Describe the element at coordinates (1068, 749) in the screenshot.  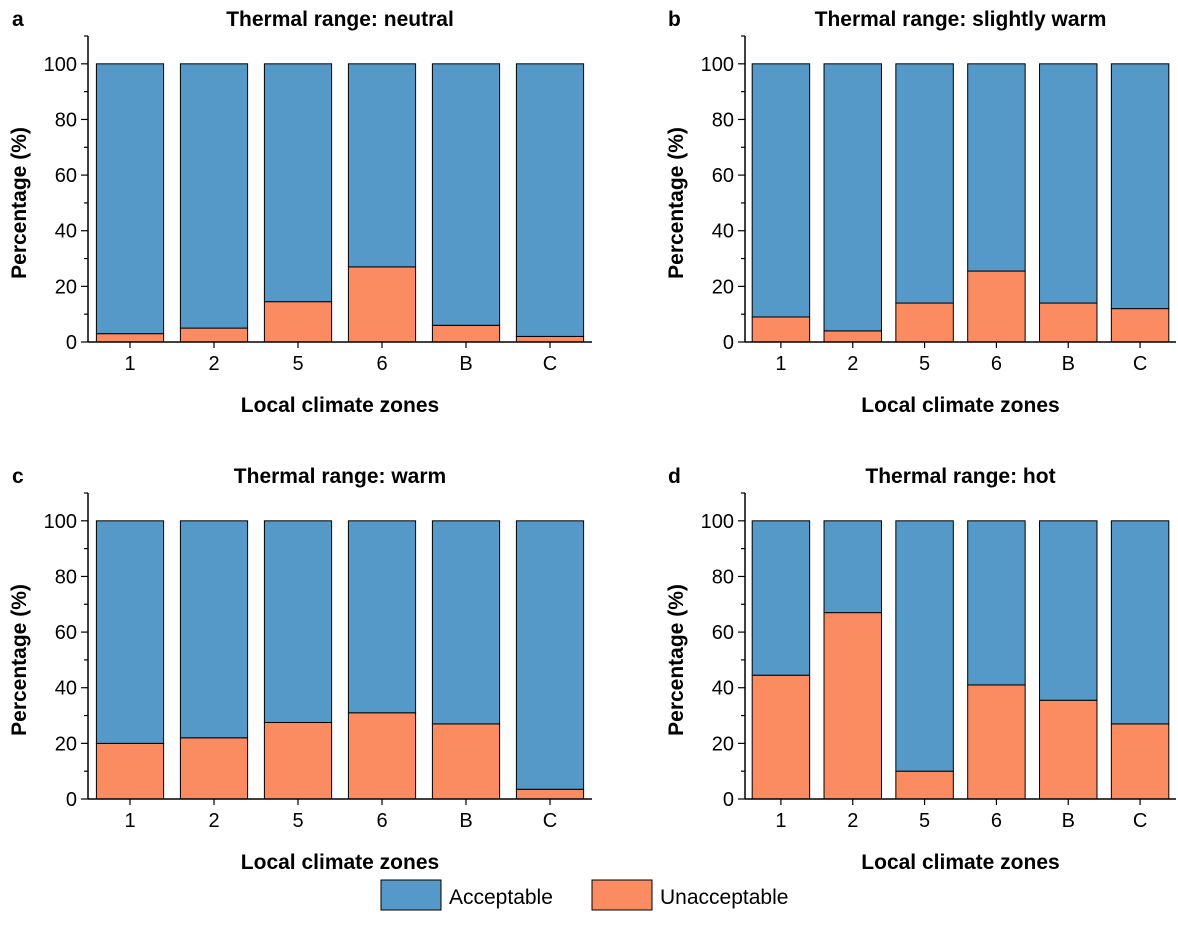
I see `bar-d-B-unacceptable` at that location.